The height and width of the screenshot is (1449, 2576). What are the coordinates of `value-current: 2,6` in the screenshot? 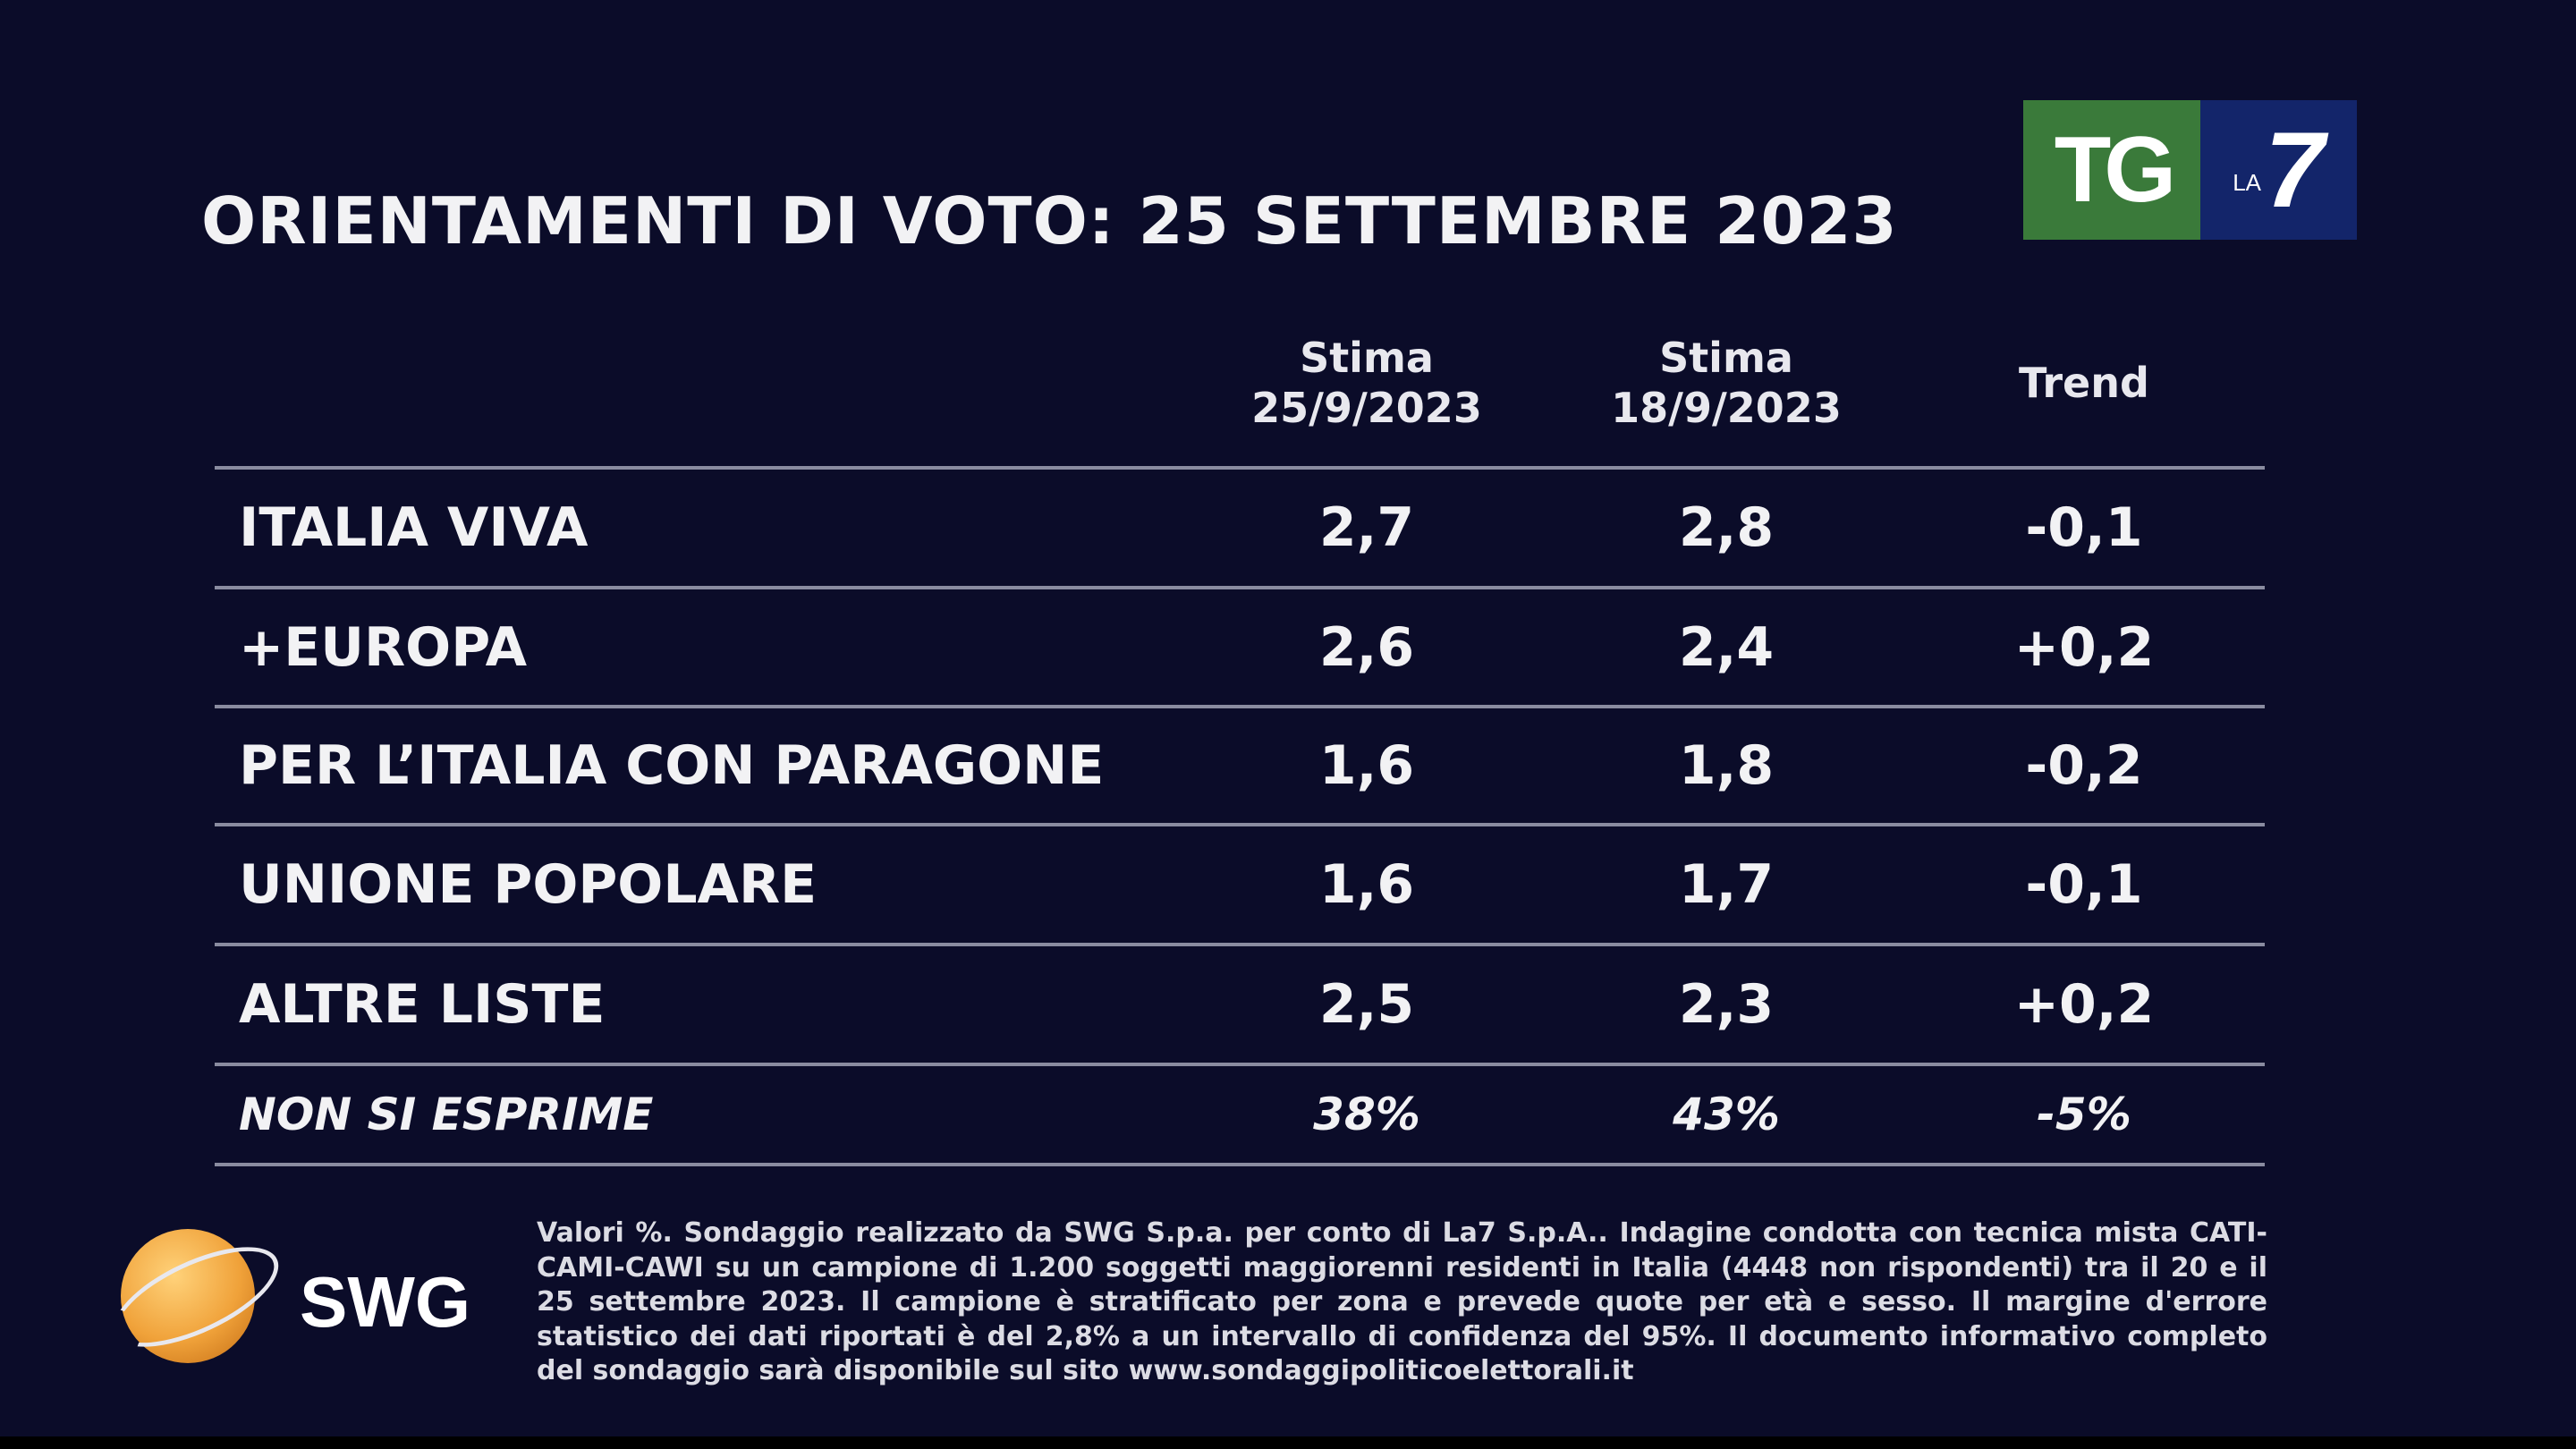 It's located at (1366, 647).